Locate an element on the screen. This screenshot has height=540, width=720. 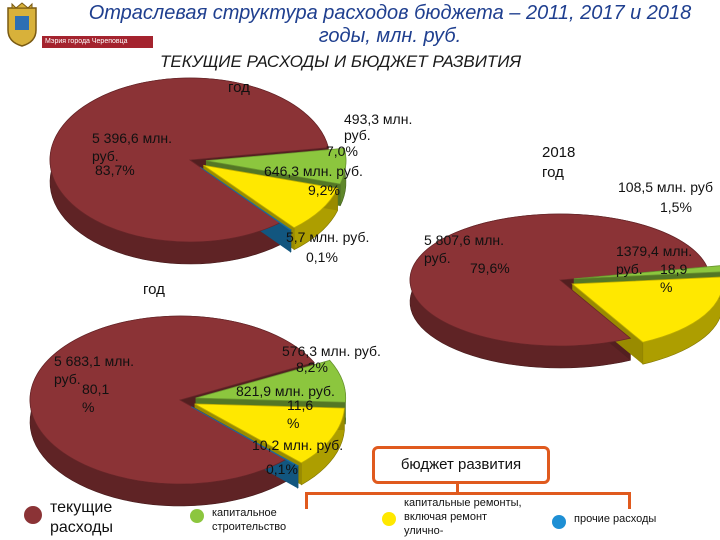
legend-label-construction: капитальное строительство is located at coordinates (249, 520).